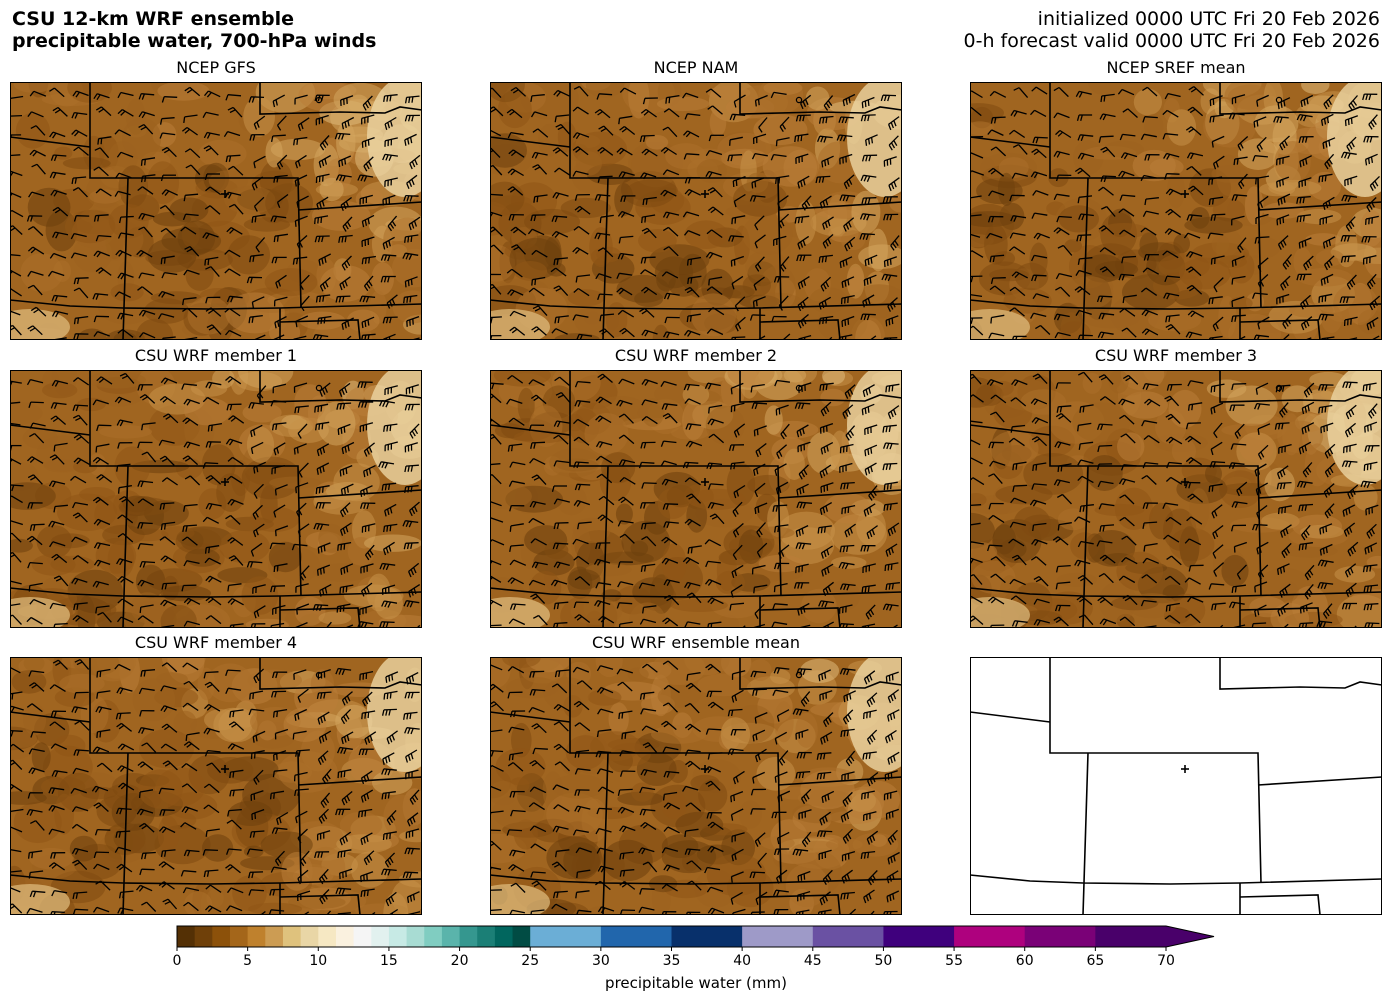 This screenshot has width=1392, height=1001. I want to click on colorbar-swatch, so click(707, 936).